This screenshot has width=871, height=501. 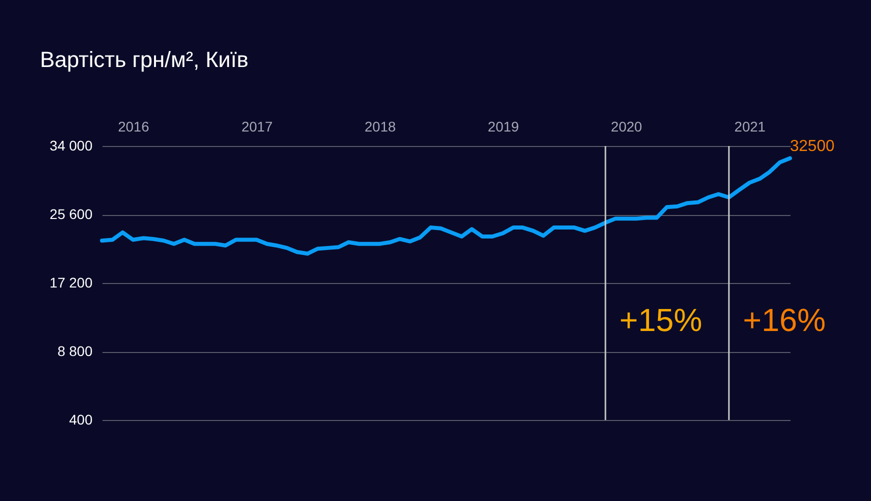 What do you see at coordinates (71, 282) in the screenshot?
I see `y-tick-label: 17 200` at bounding box center [71, 282].